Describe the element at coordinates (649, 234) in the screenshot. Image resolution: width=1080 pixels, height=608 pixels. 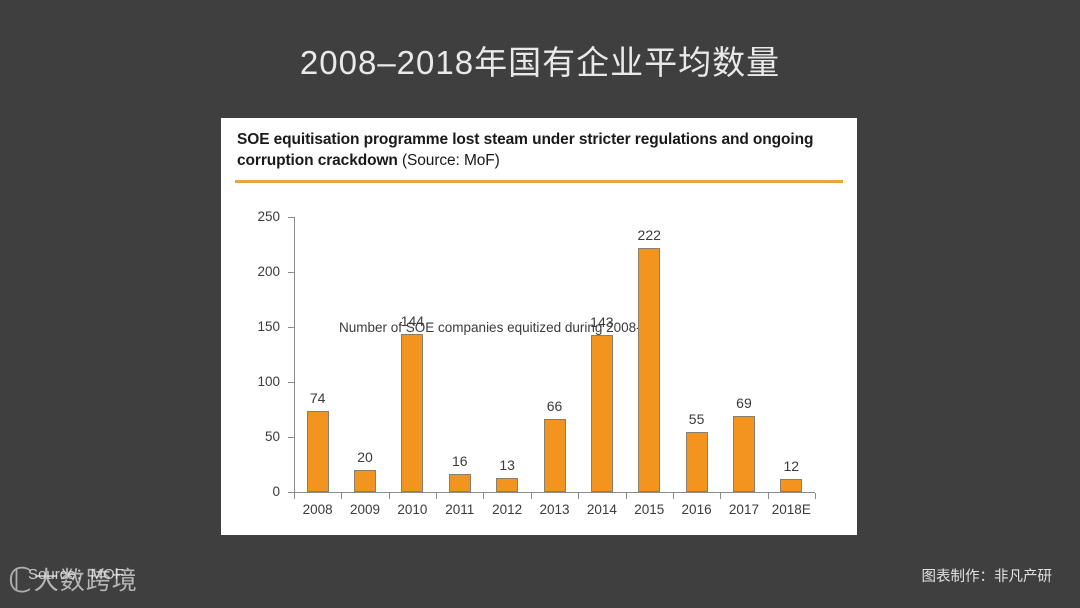
I see `bar-value-label: 222` at that location.